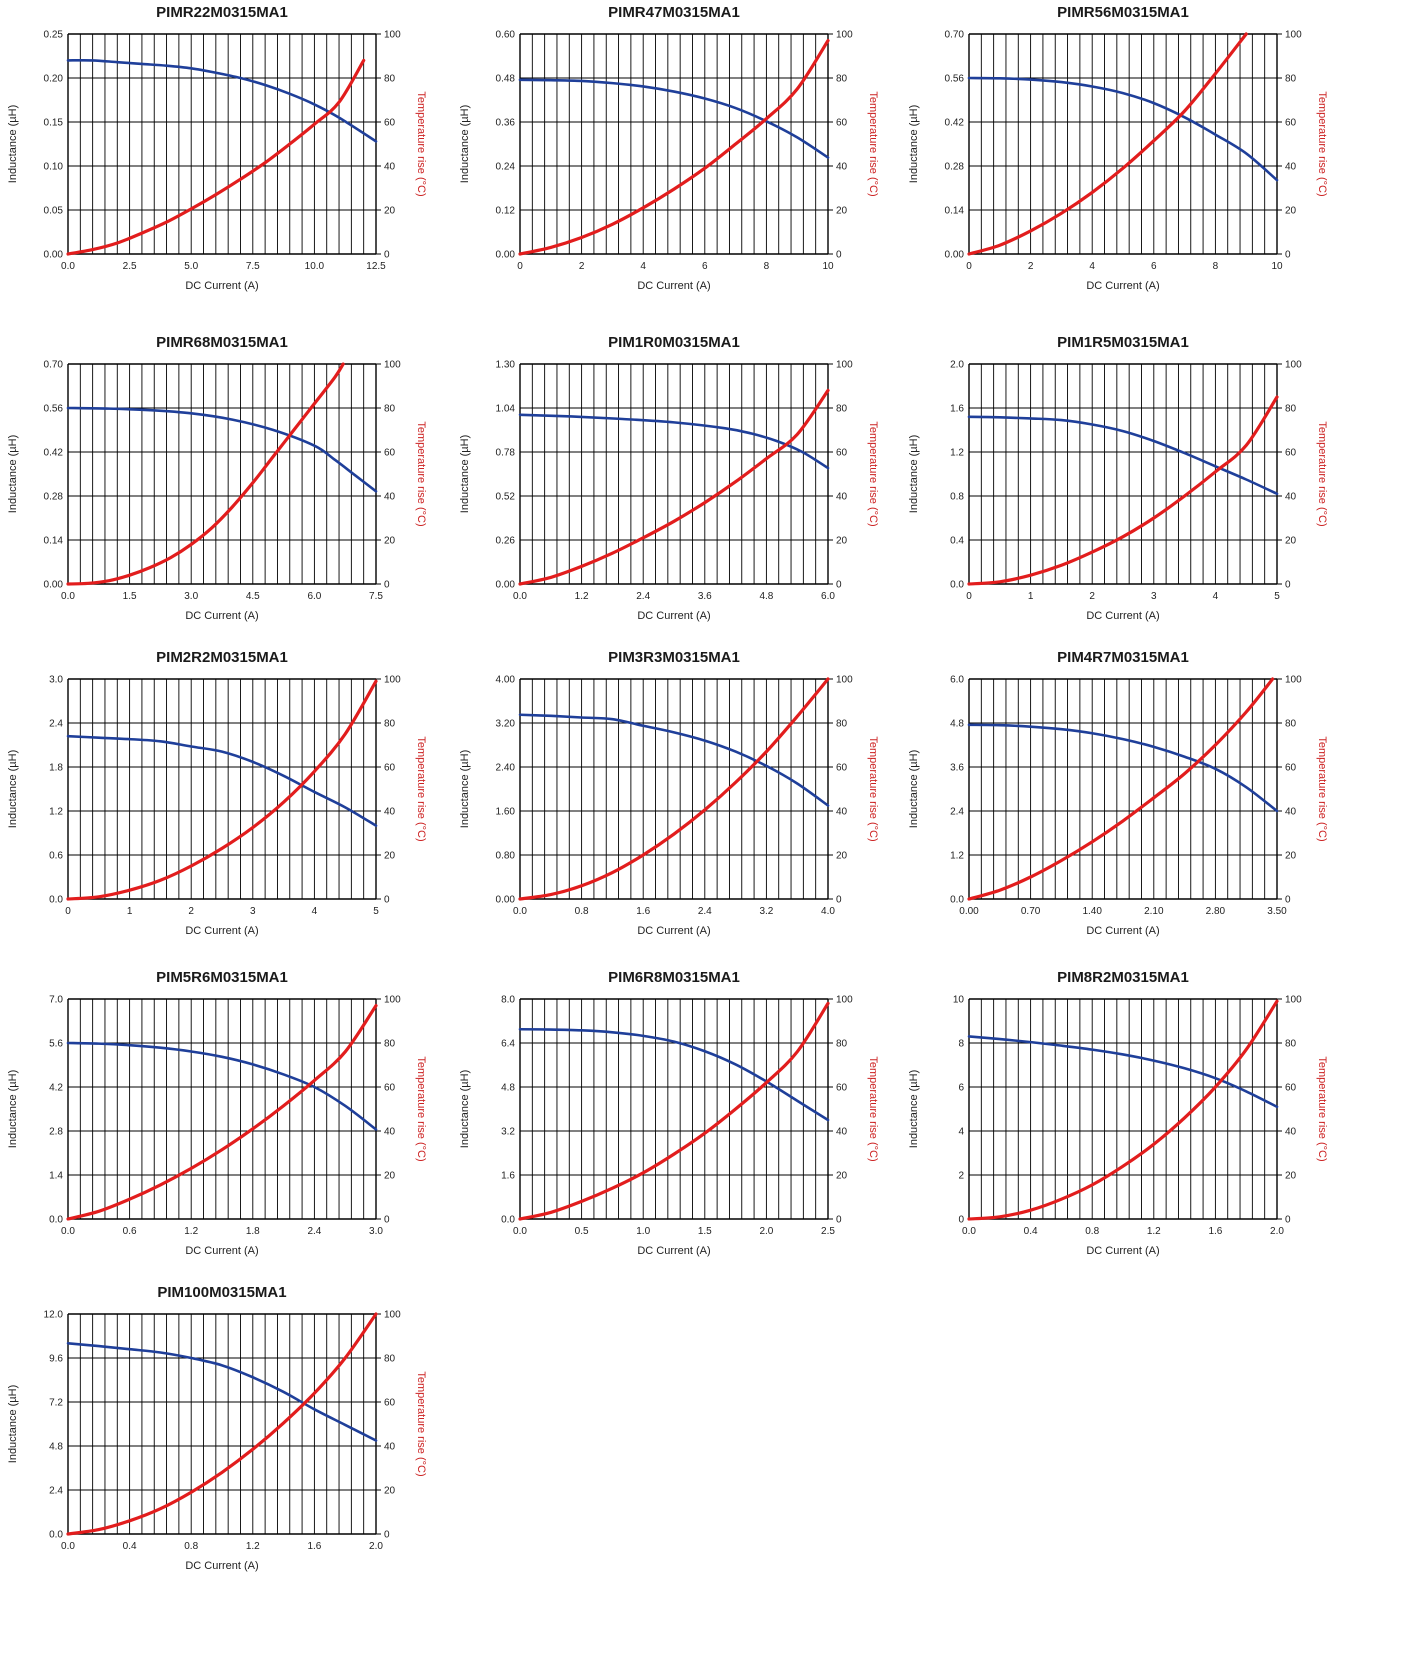 This screenshot has width=1421, height=1670. What do you see at coordinates (961, 1132) in the screenshot?
I see `y-tick-label: 4` at bounding box center [961, 1132].